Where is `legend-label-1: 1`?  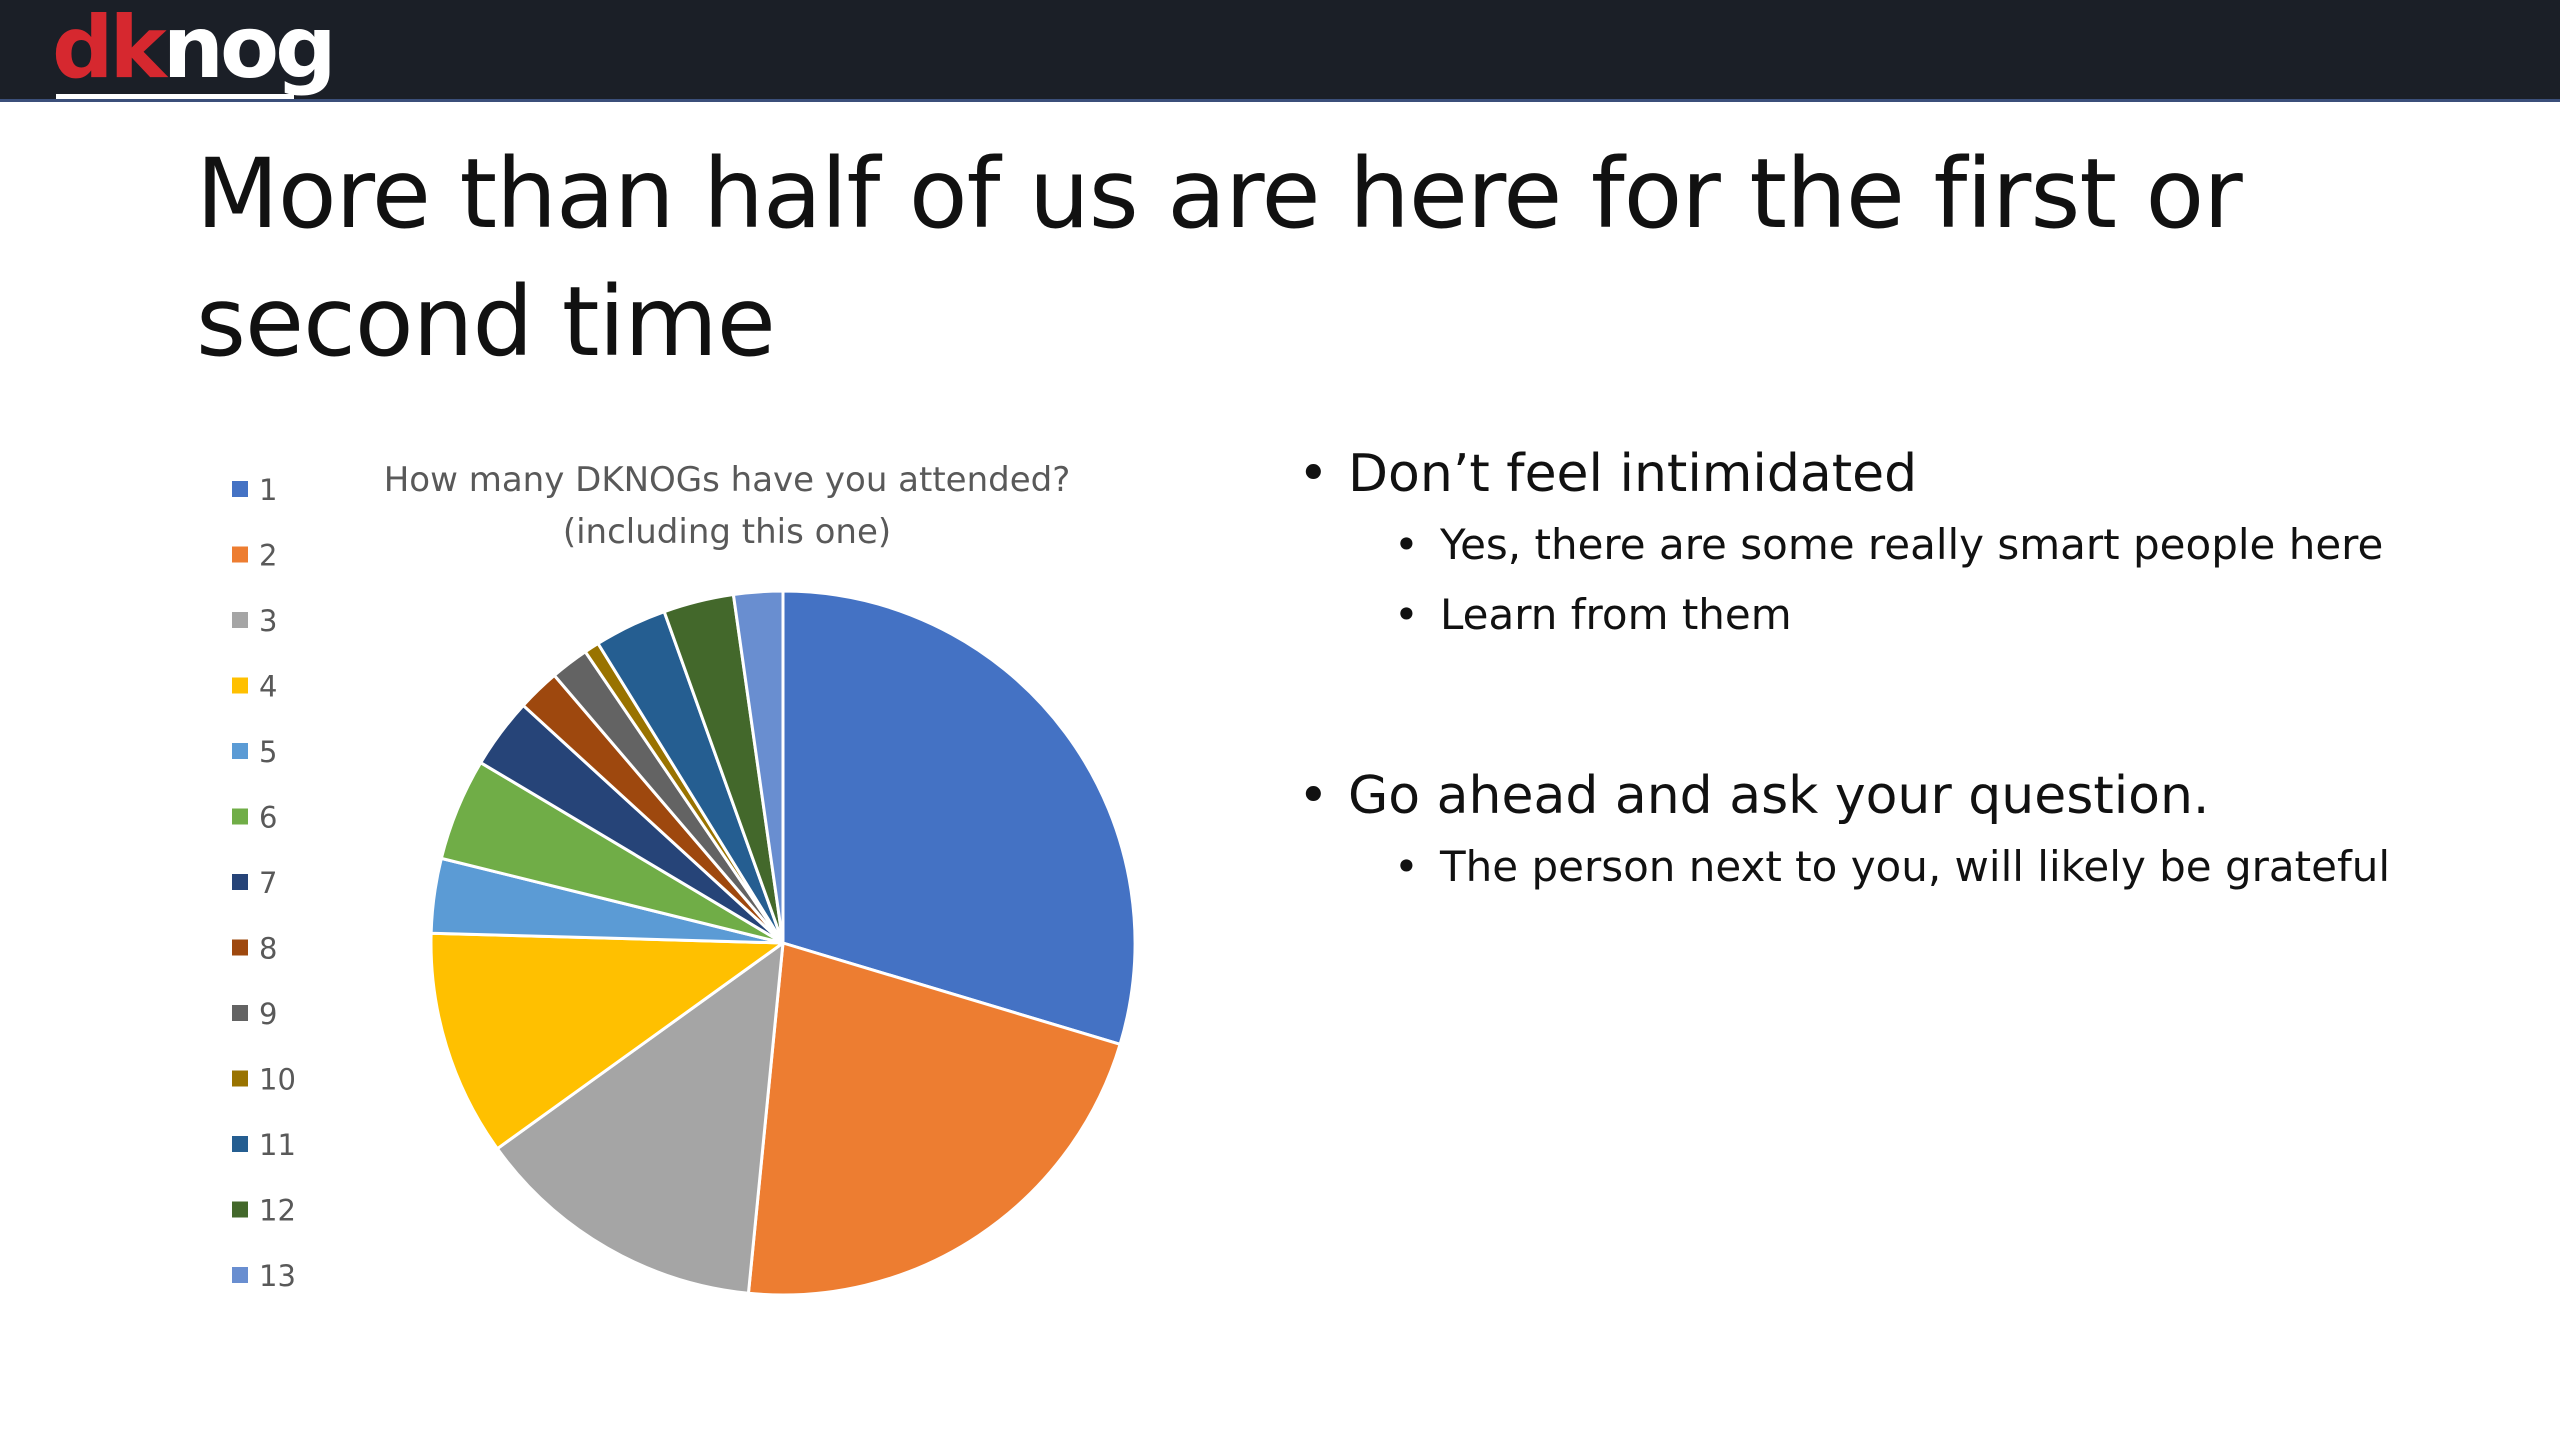
legend-label-1: 1 is located at coordinates (268, 490).